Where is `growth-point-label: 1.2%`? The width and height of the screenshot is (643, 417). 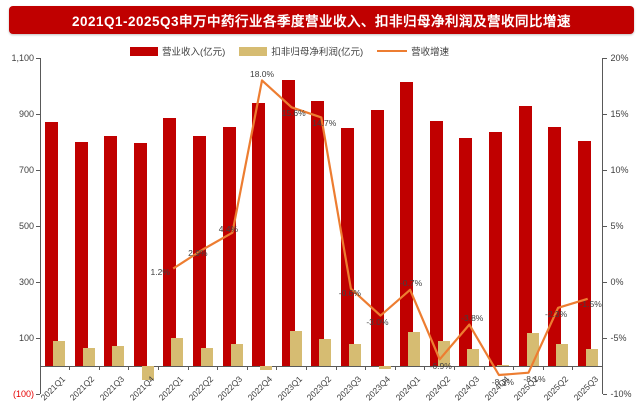 growth-point-label: 1.2% is located at coordinates (160, 271).